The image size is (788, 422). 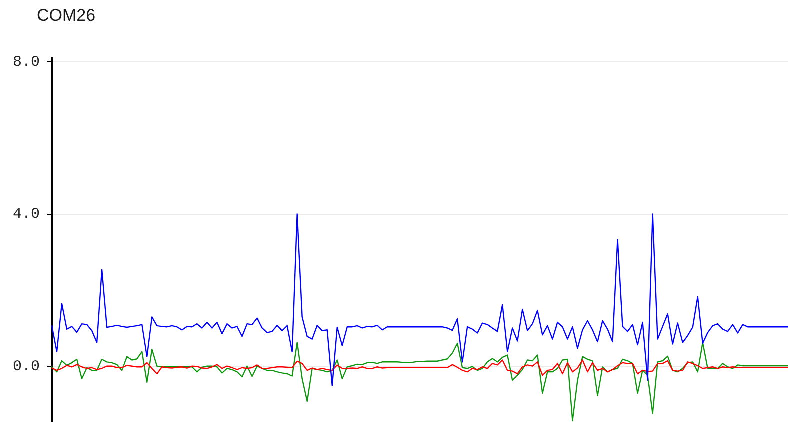 What do you see at coordinates (26, 367) in the screenshot?
I see `y-tick-label: 0.0` at bounding box center [26, 367].